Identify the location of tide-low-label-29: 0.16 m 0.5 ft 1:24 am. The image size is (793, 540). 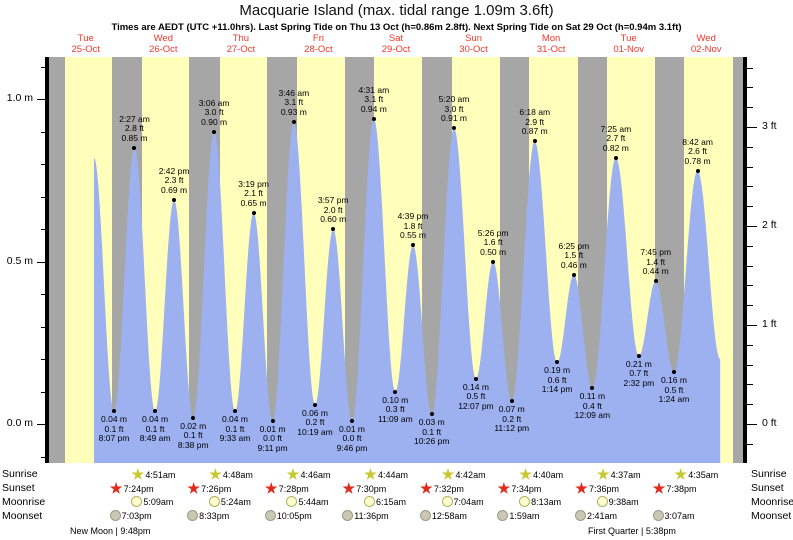
(674, 390).